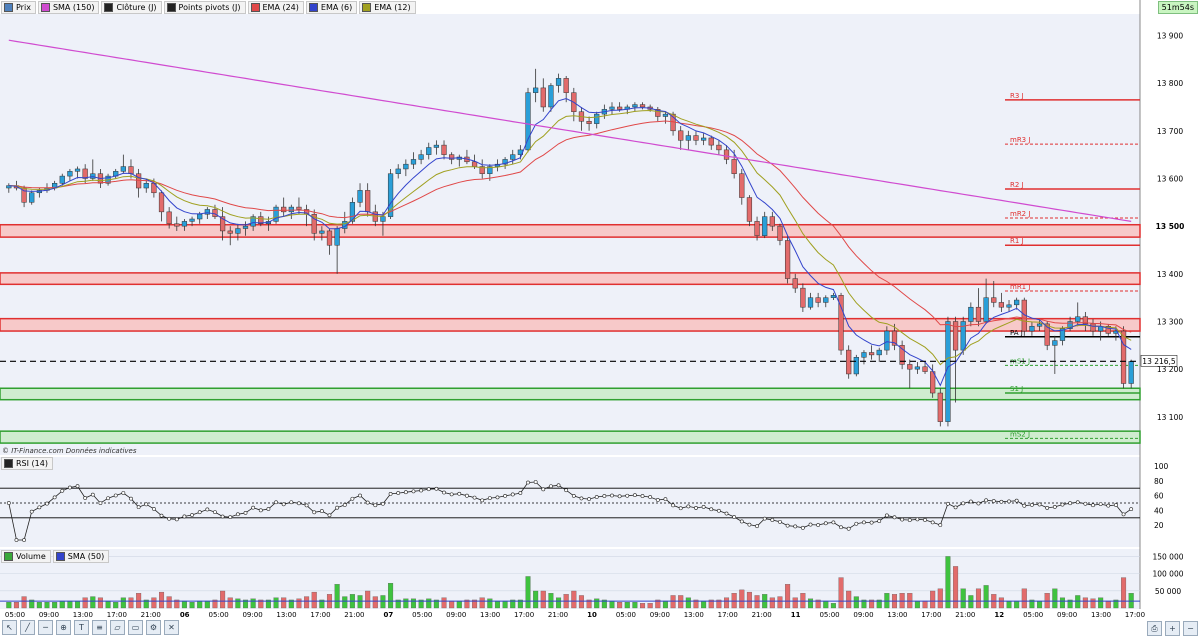 The width and height of the screenshot is (1200, 636). What do you see at coordinates (81, 627) in the screenshot?
I see `text-tool-icon: T` at bounding box center [81, 627].